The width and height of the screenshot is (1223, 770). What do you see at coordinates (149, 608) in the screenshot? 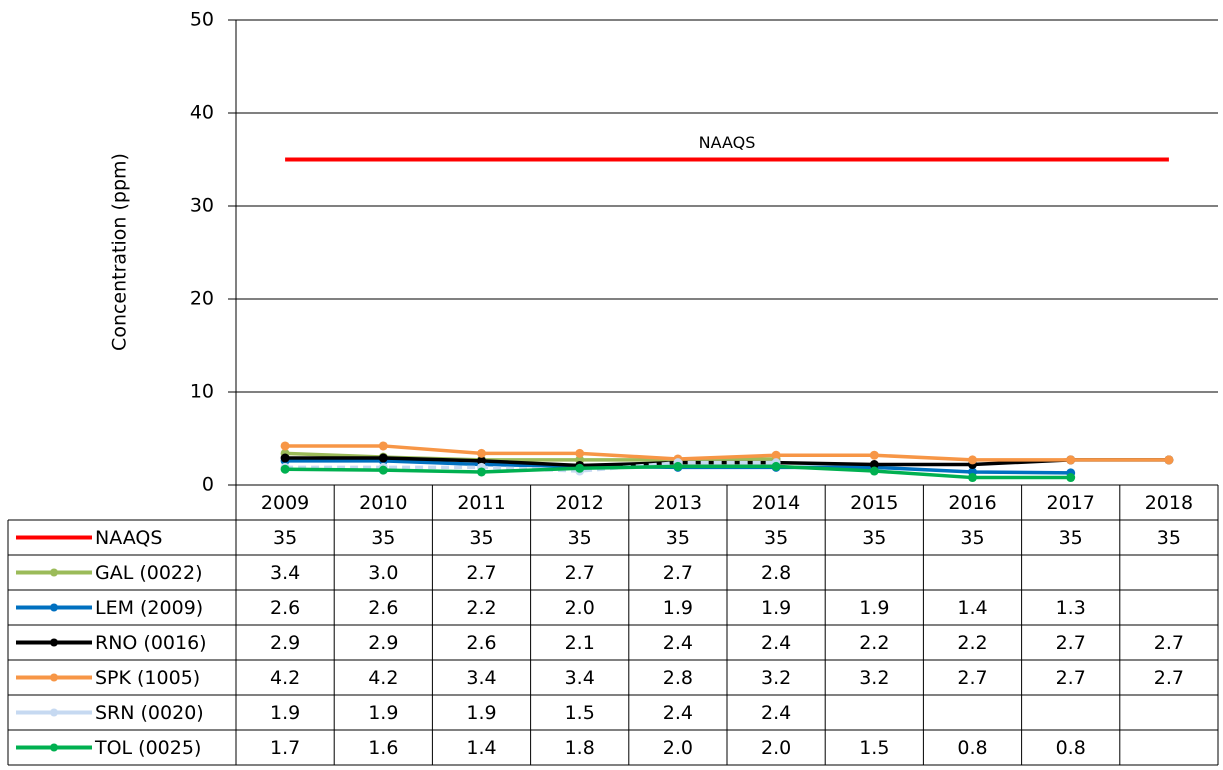
I see `legend-label: LEM (2009)` at bounding box center [149, 608].